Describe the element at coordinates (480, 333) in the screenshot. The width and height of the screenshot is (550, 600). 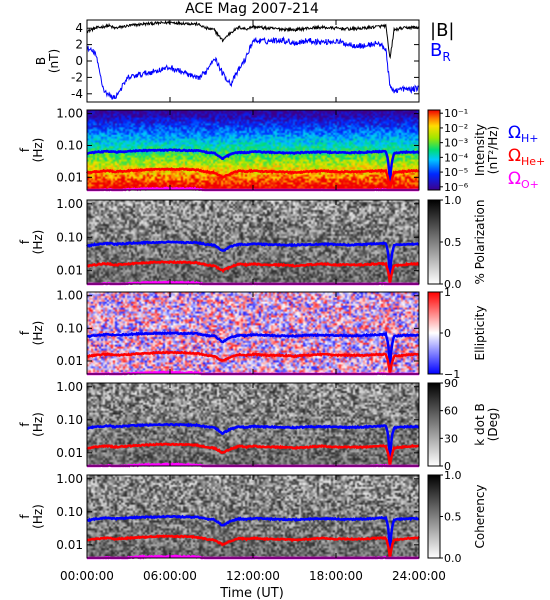
I see `colorbar-label-name: Ellipticity` at that location.